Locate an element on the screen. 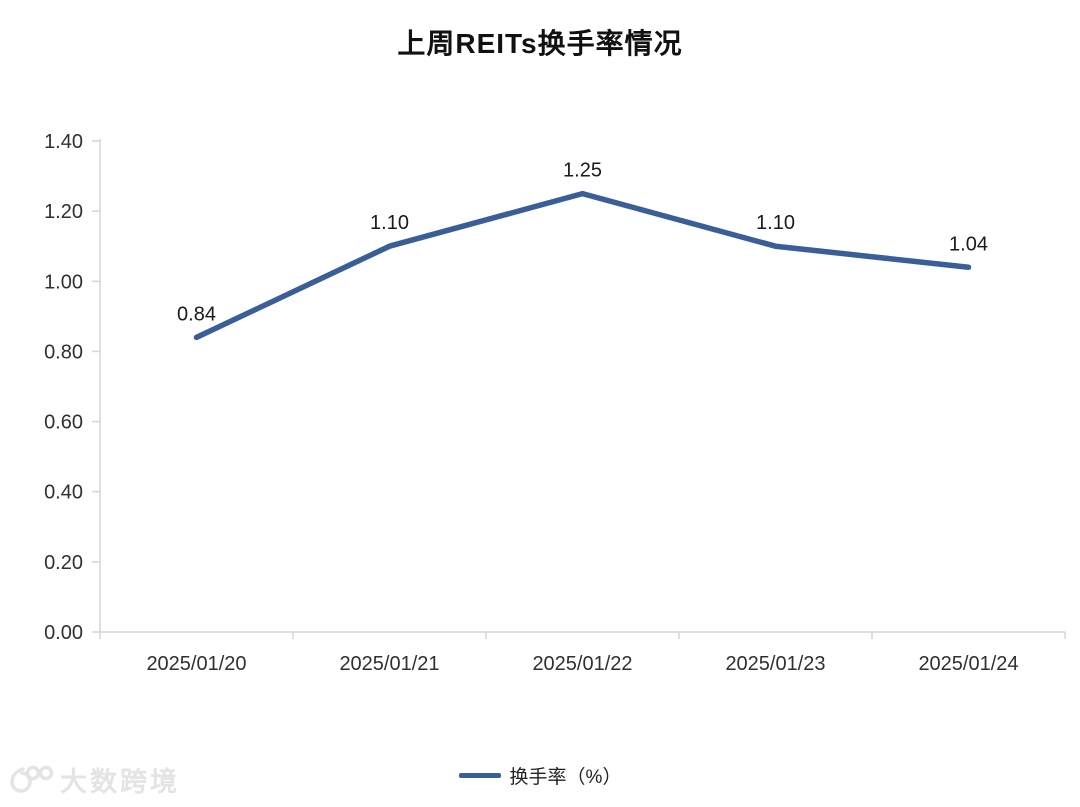 The height and width of the screenshot is (807, 1080). data-label: 1.25 is located at coordinates (582, 171).